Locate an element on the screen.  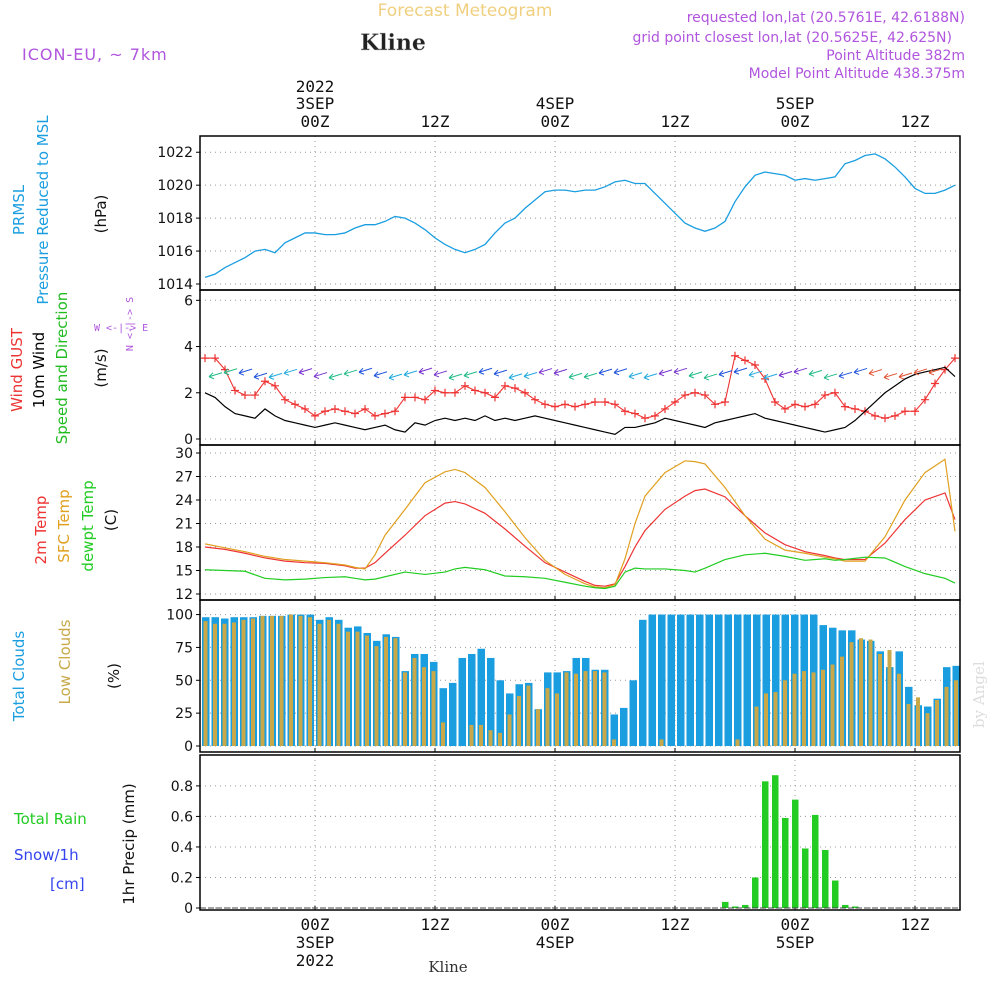
model-altitude: Model Point Altitude 438.375m is located at coordinates (857, 74).